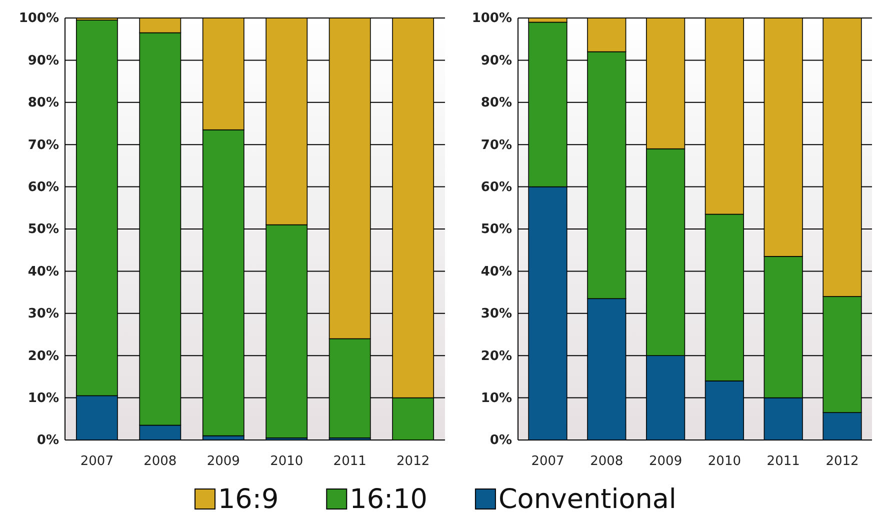 Image resolution: width=896 pixels, height=518 pixels. Describe the element at coordinates (587, 499) in the screenshot. I see `legend-label: Conventional` at that location.